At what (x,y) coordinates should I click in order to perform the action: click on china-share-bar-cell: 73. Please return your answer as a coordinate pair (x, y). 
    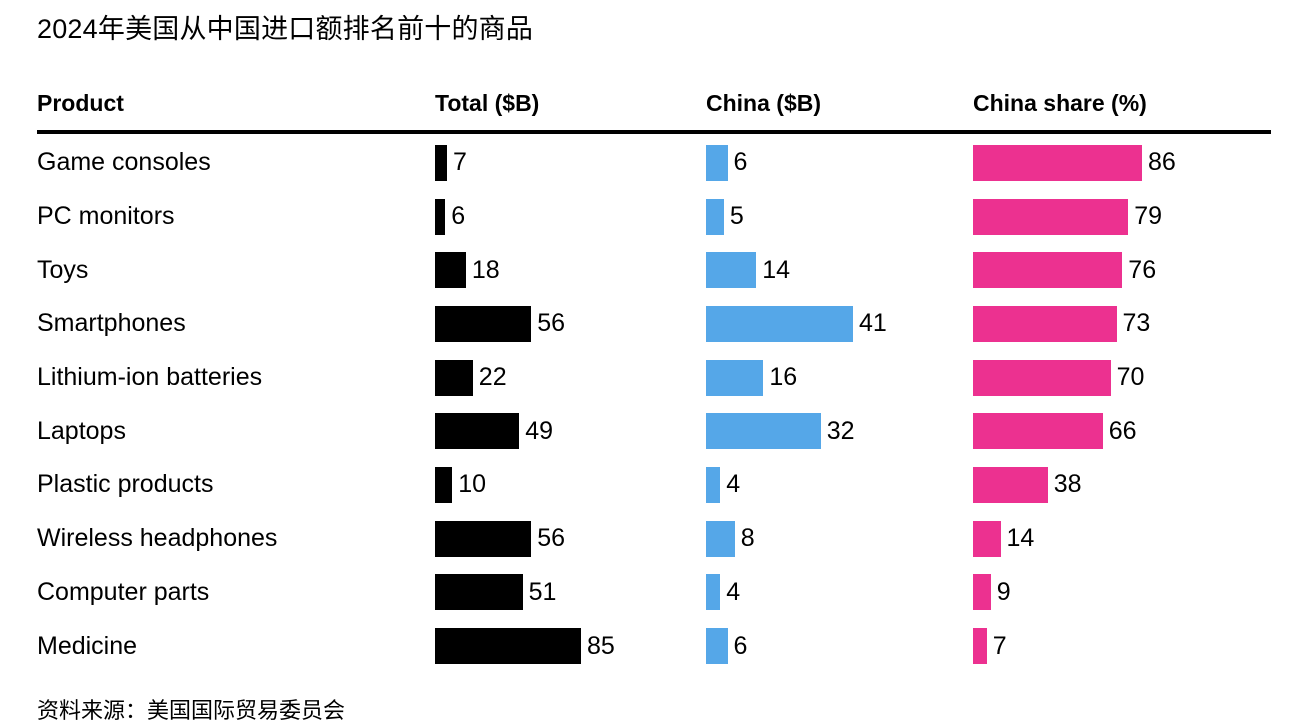
    Looking at the image, I should click on (1122, 324).